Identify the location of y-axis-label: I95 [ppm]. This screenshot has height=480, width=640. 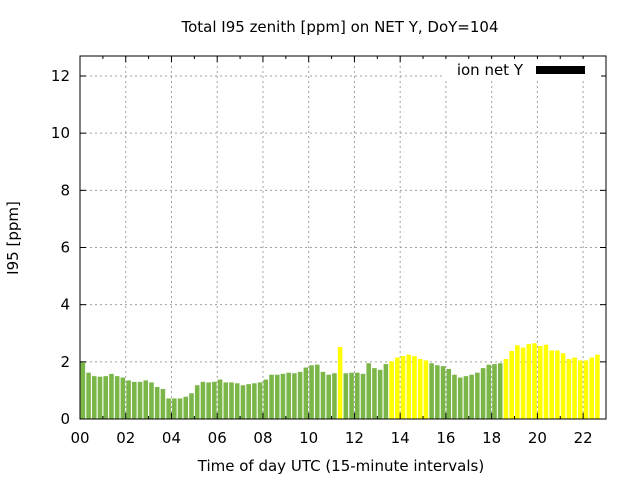
(13, 238).